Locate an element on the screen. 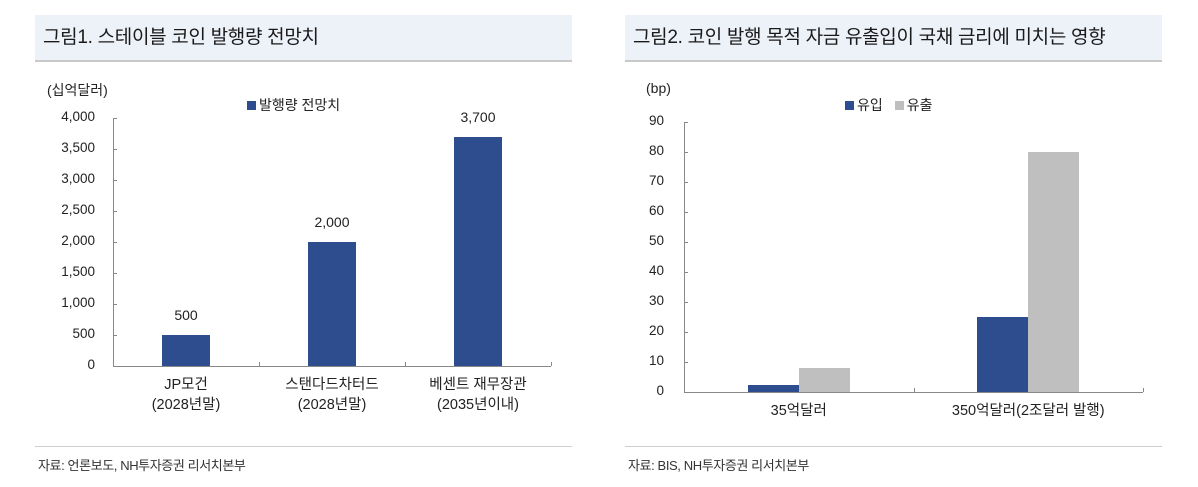 The height and width of the screenshot is (487, 1198). legend-item-issuance: 발행량 전망치 is located at coordinates (293, 105).